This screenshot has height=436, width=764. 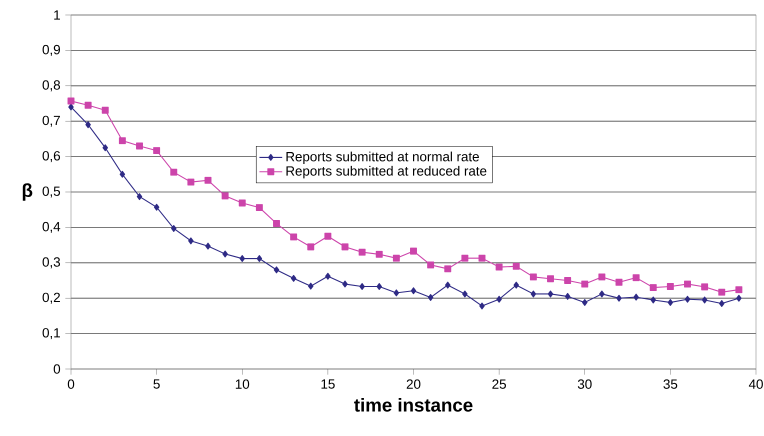 I want to click on x-axis-title: time instance, so click(x=413, y=405).